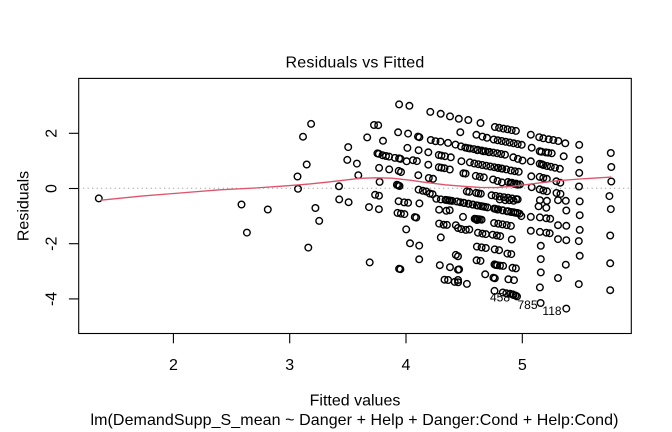  Describe the element at coordinates (522, 365) in the screenshot. I see `svg-text: 5` at that location.